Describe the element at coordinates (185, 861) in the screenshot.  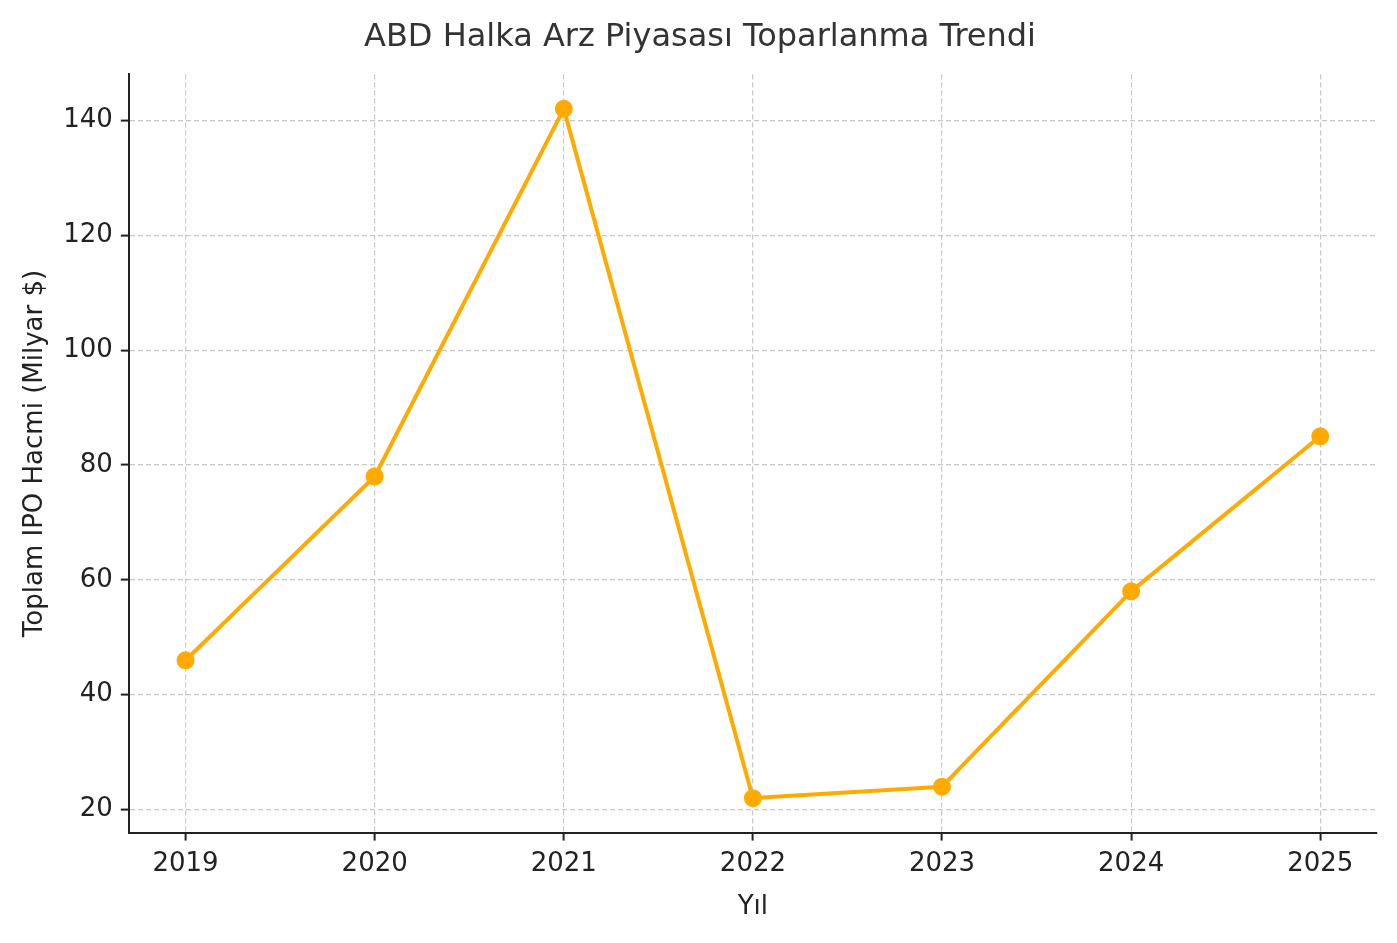
I see `x-tick-label: 2019` at that location.